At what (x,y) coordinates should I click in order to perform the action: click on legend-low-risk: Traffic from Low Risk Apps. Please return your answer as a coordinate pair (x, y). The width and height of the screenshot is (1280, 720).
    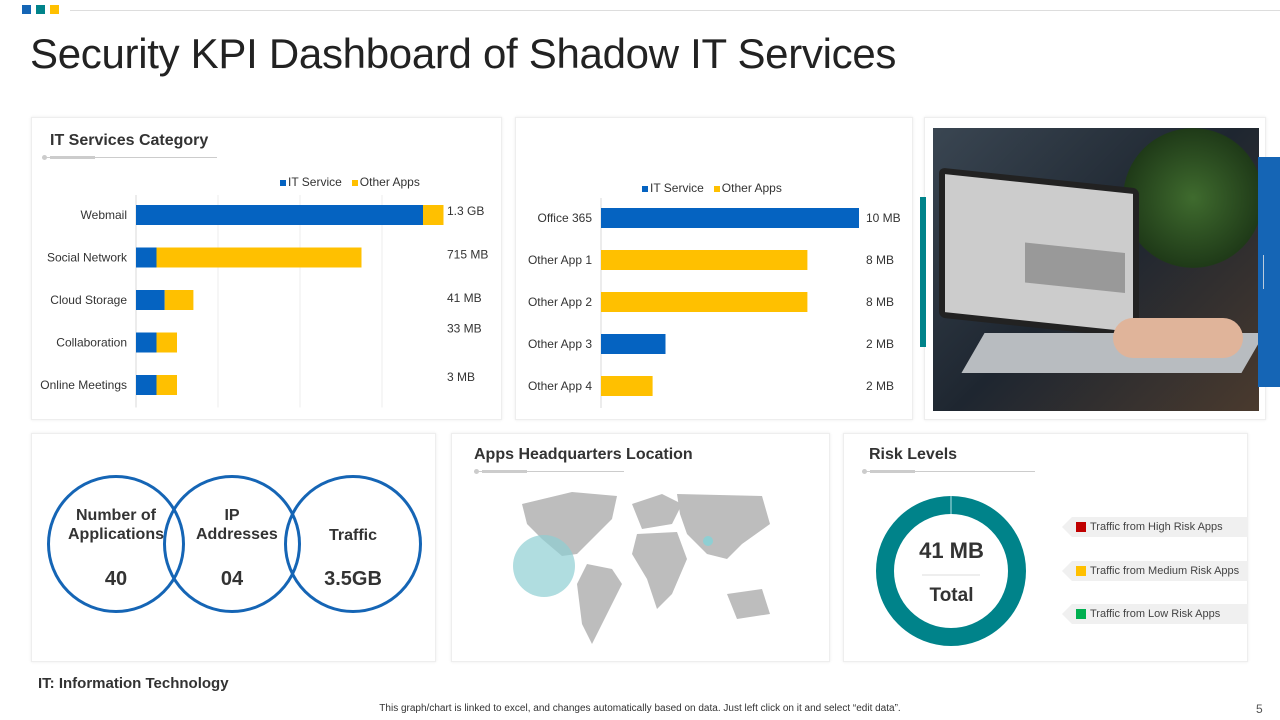
    Looking at the image, I should click on (1155, 614).